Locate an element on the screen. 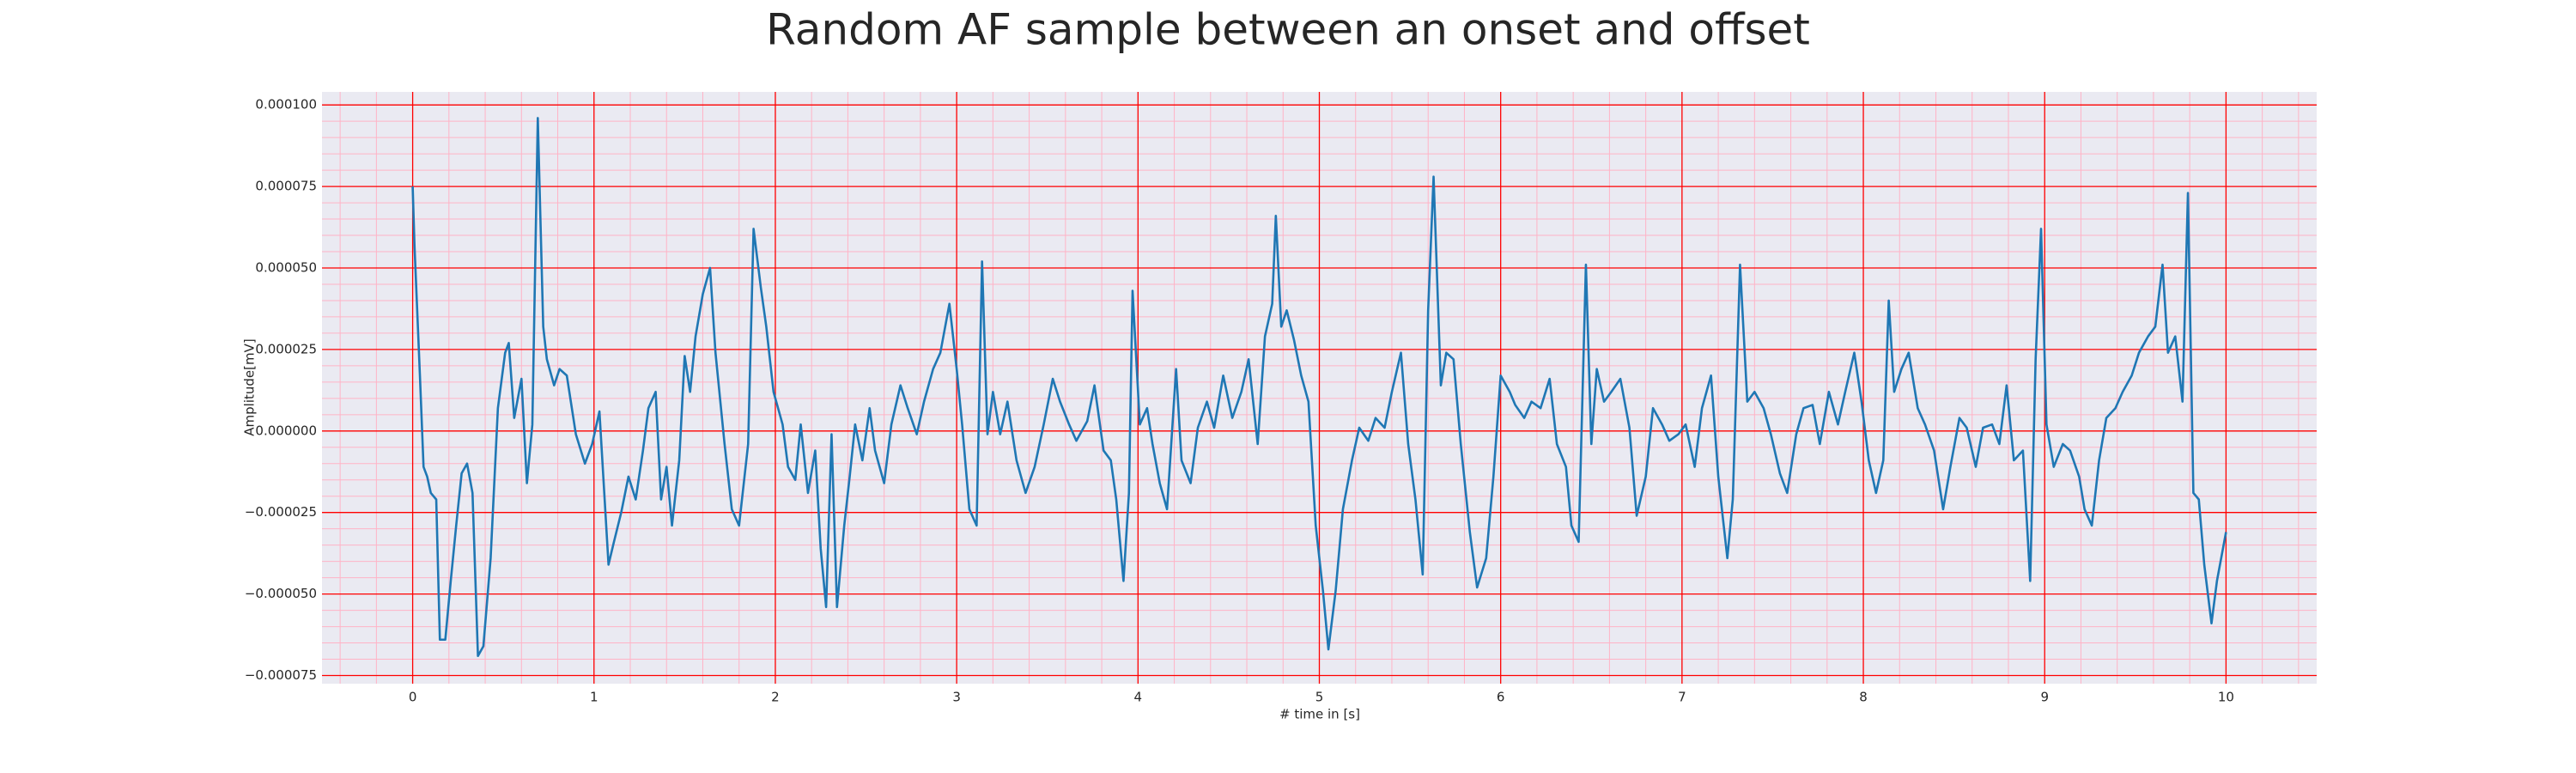 Image resolution: width=2576 pixels, height=773 pixels. x-tick-label: 0 is located at coordinates (413, 697).